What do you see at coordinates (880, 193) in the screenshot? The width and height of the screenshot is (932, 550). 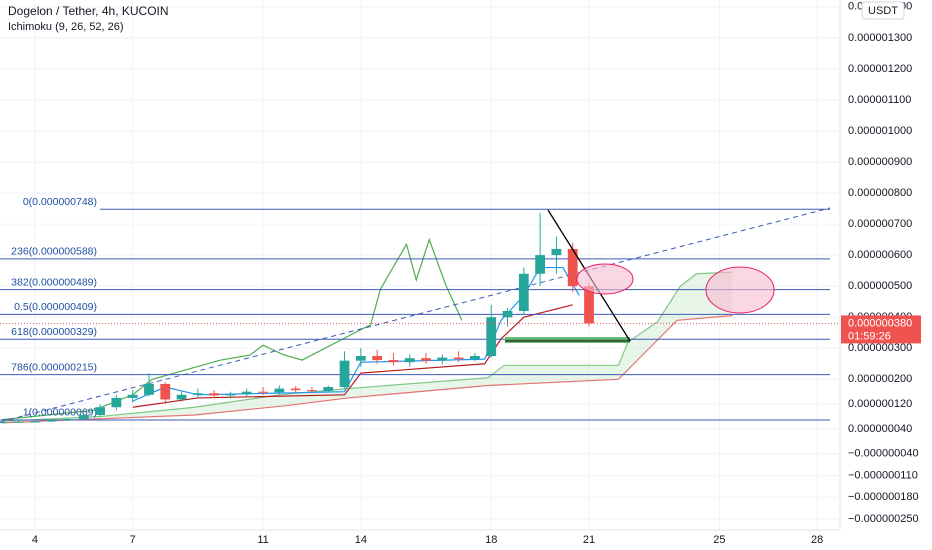 I see `y-tick-label: 0.000000800` at bounding box center [880, 193].